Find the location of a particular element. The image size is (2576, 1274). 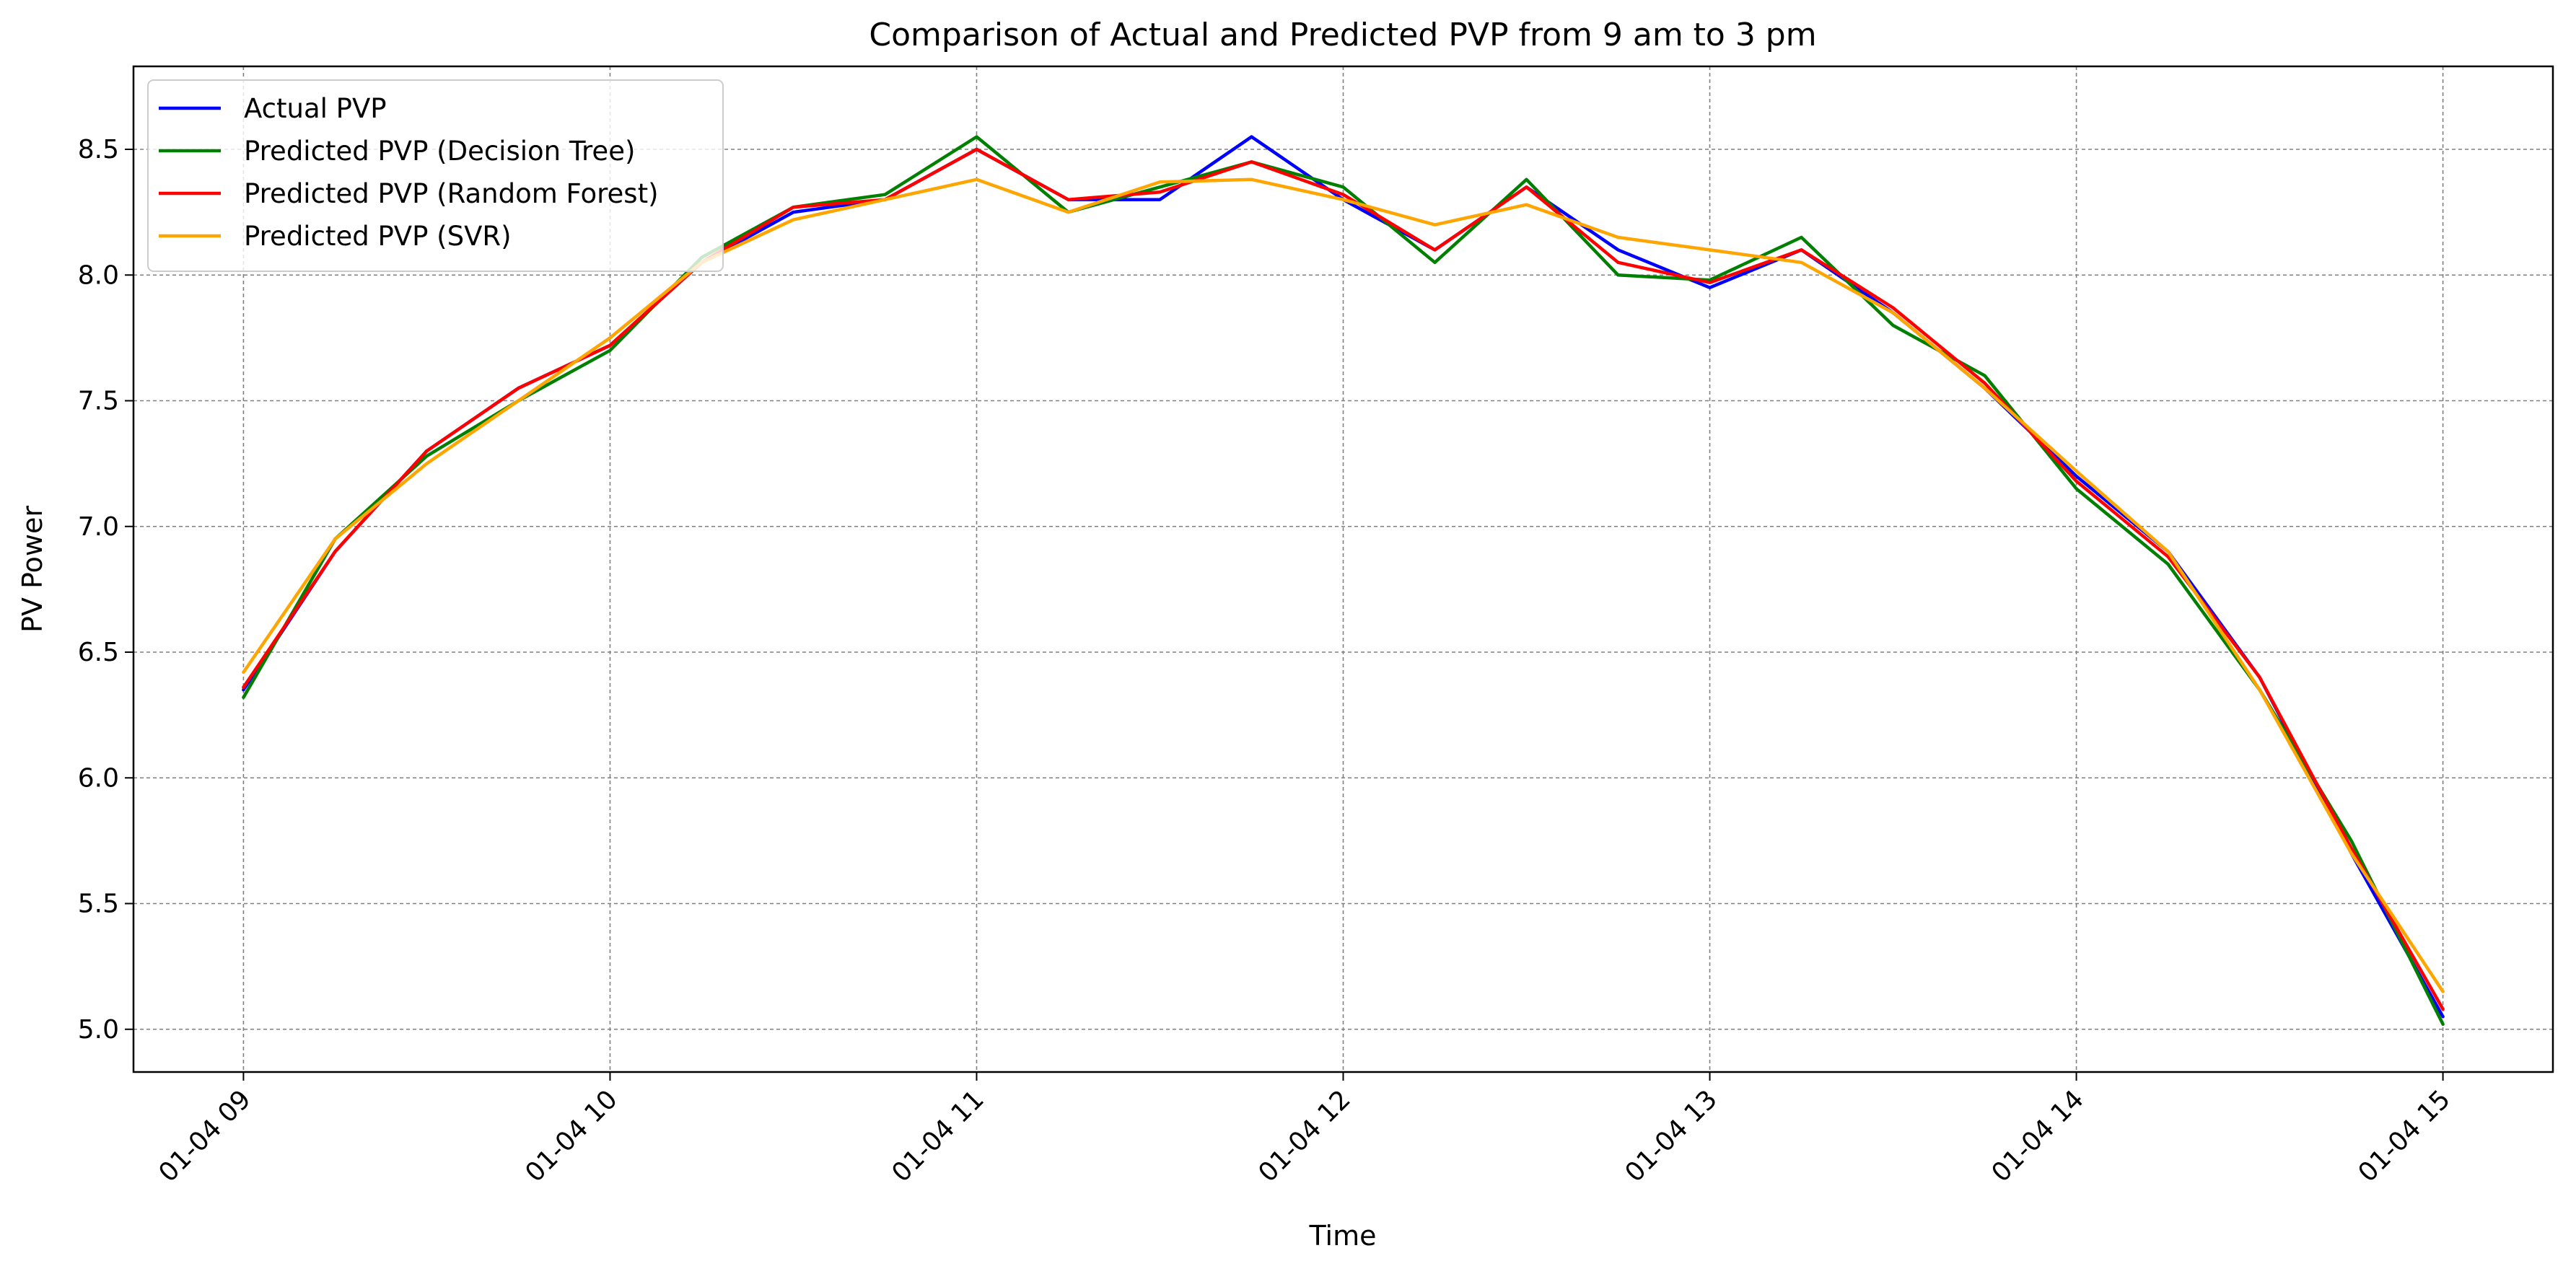

x-axis-label: Time is located at coordinates (1343, 1236).